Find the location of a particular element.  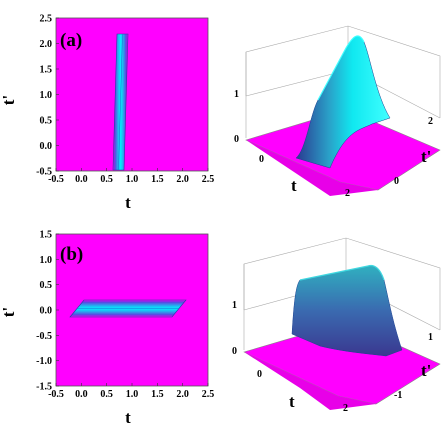

heatmap-b-x-ticks: -0.5 0.0 0.5 1.0 1.5 2.0 2.5 is located at coordinates (131, 391).